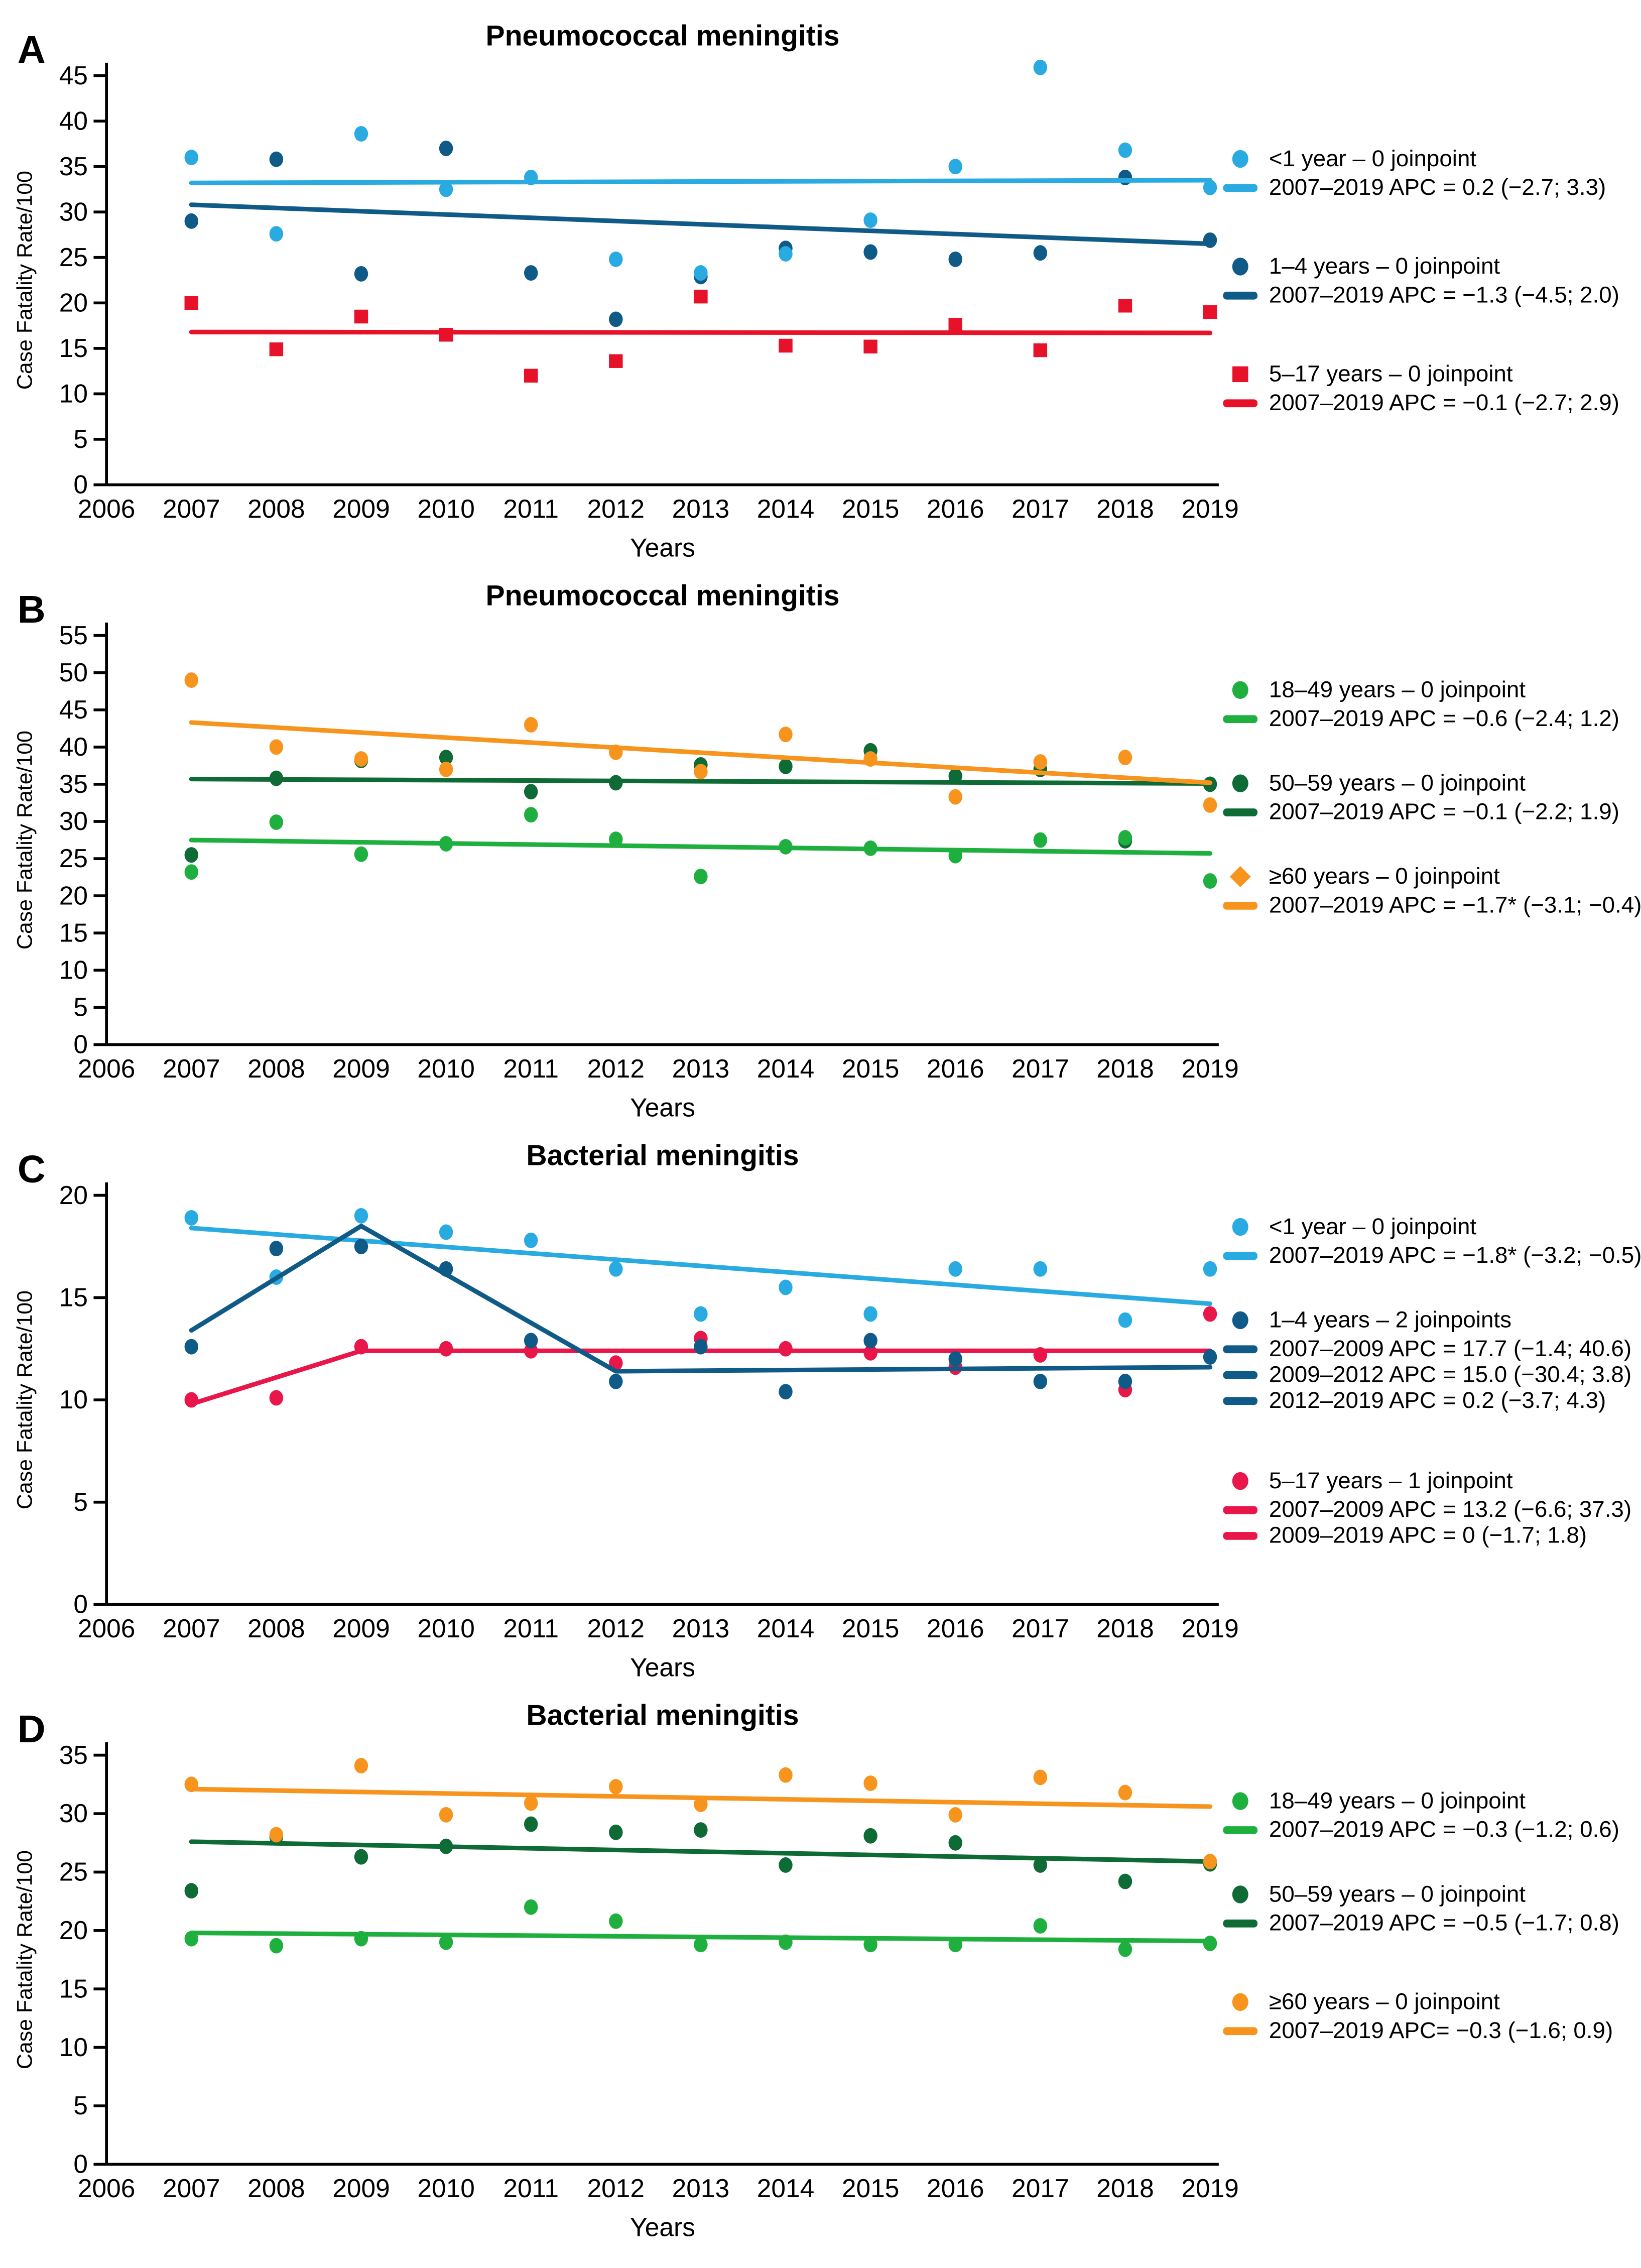 This screenshot has width=1641, height=2268. I want to click on legend-series-name: 5–17 years – 1 joinpoint, so click(1391, 1480).